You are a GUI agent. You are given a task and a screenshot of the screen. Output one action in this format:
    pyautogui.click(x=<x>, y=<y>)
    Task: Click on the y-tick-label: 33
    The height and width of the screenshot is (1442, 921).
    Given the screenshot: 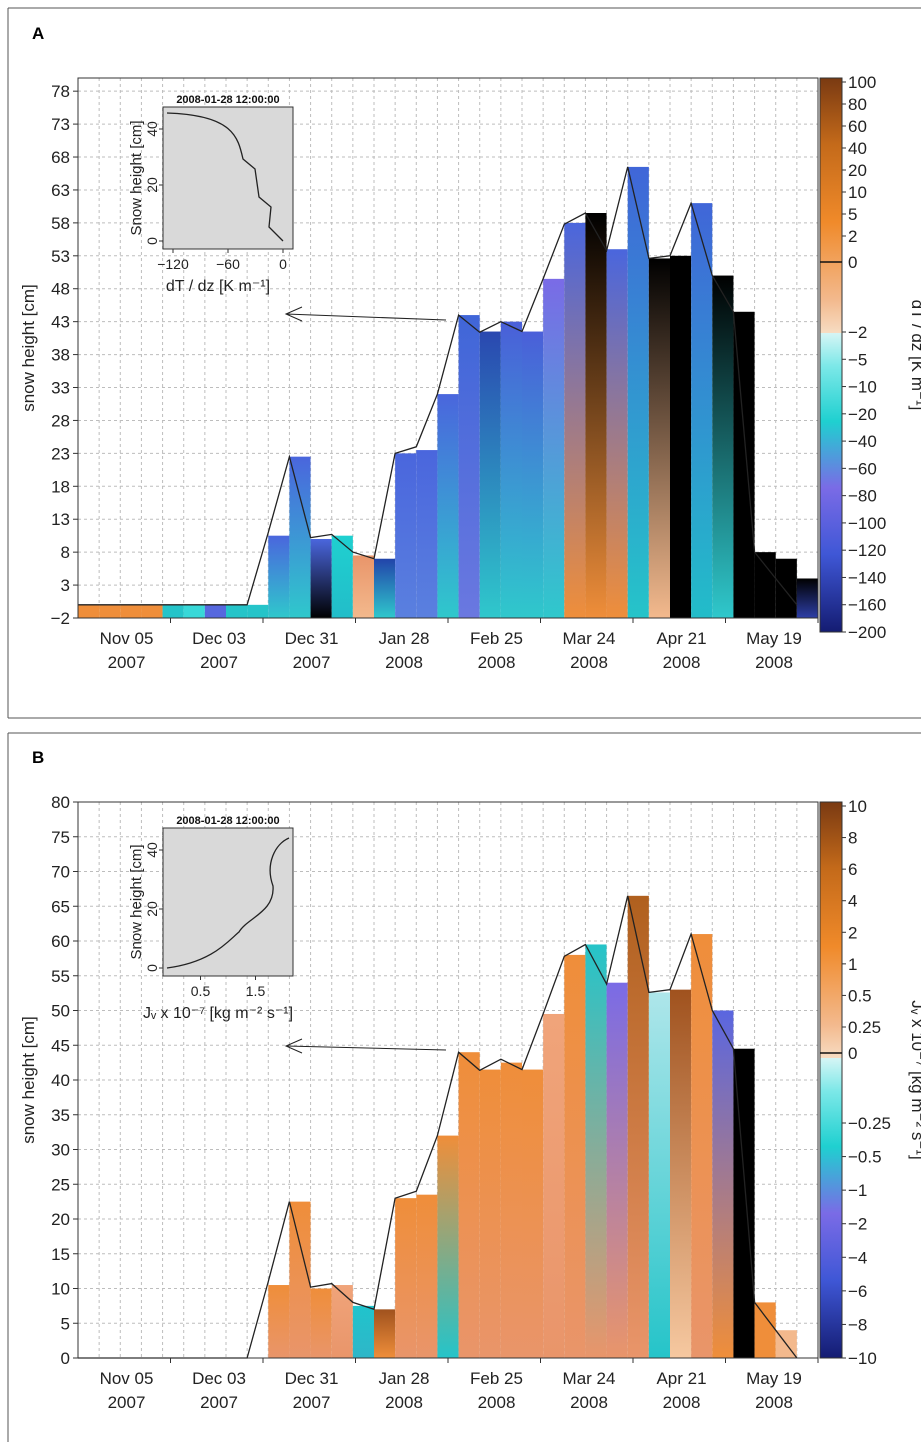 What is the action you would take?
    pyautogui.click(x=60, y=388)
    